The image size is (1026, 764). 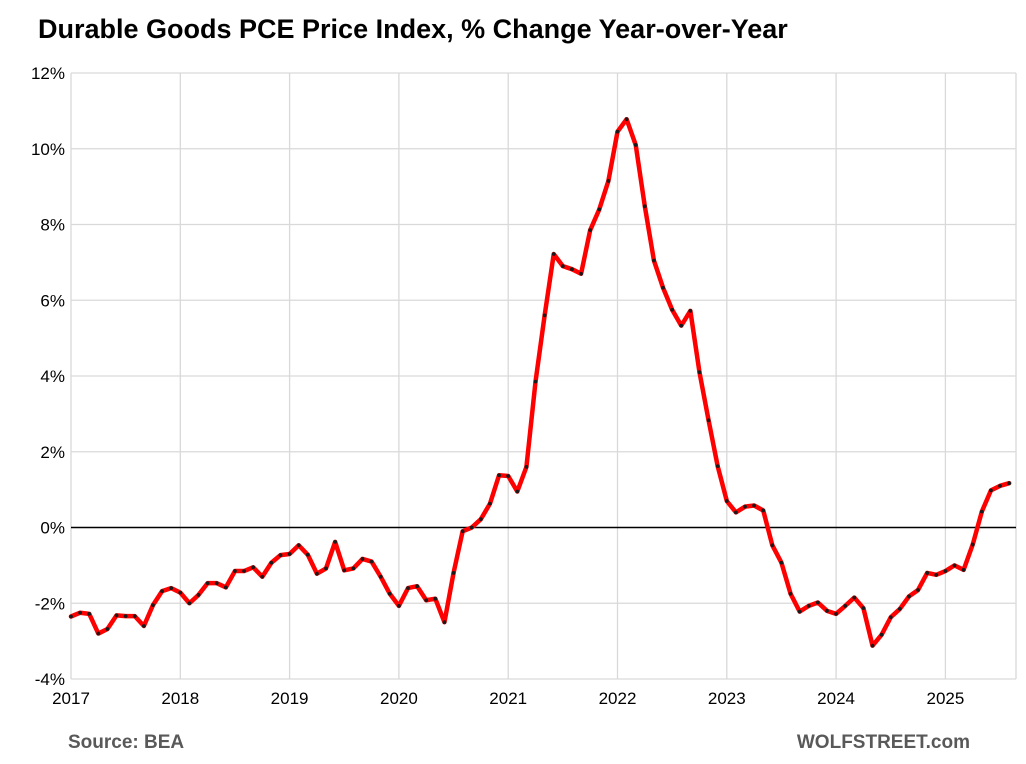 What do you see at coordinates (48, 149) in the screenshot?
I see `y-tick-label: 10%` at bounding box center [48, 149].